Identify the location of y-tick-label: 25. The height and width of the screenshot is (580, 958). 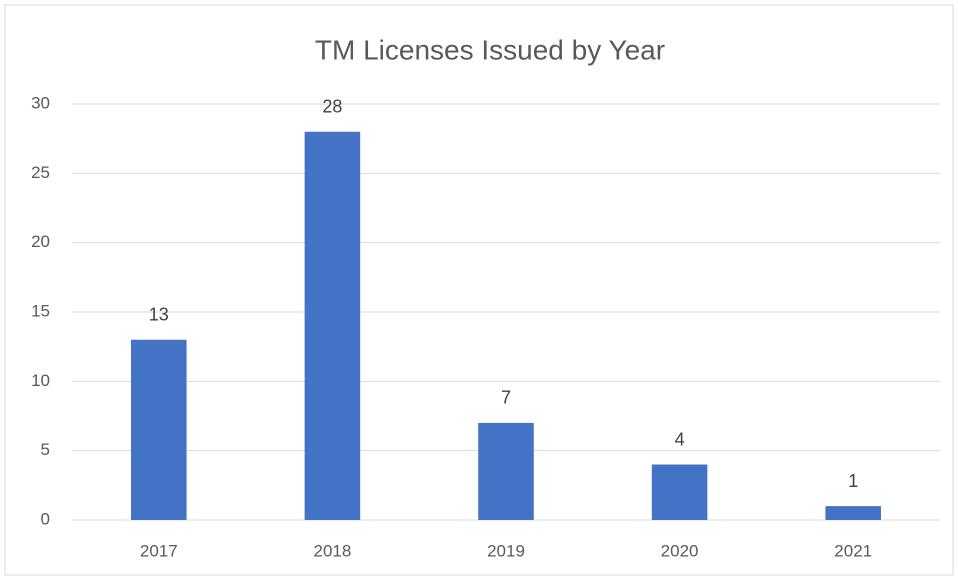
(40, 172).